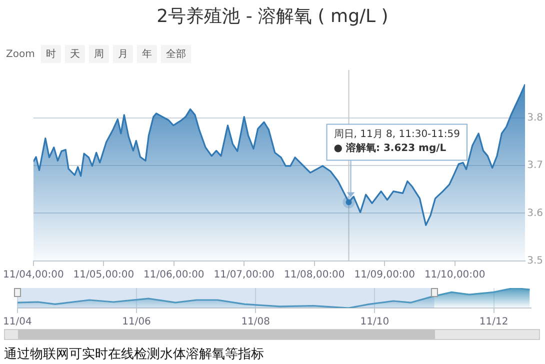 This screenshot has height=364, width=545. Describe the element at coordinates (455, 275) in the screenshot. I see `x-tick-label: 11/10,00:00` at that location.